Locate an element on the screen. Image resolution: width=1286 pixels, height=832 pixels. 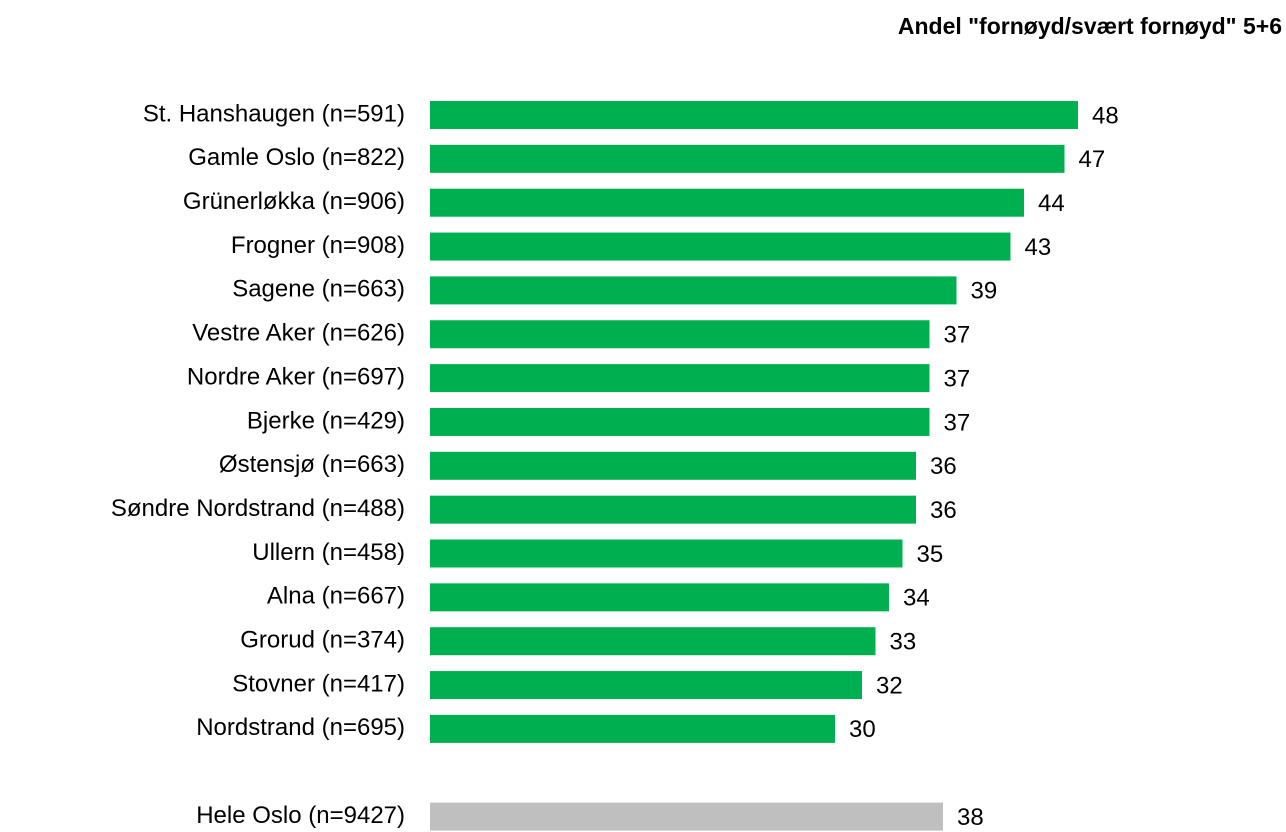
category-label: Ullern (n=458) is located at coordinates (328, 552).